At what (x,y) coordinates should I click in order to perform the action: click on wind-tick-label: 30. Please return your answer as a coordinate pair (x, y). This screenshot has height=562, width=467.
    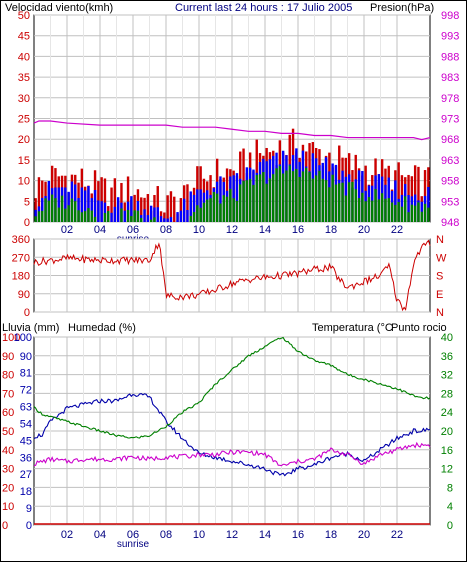
    Looking at the image, I should click on (24, 99).